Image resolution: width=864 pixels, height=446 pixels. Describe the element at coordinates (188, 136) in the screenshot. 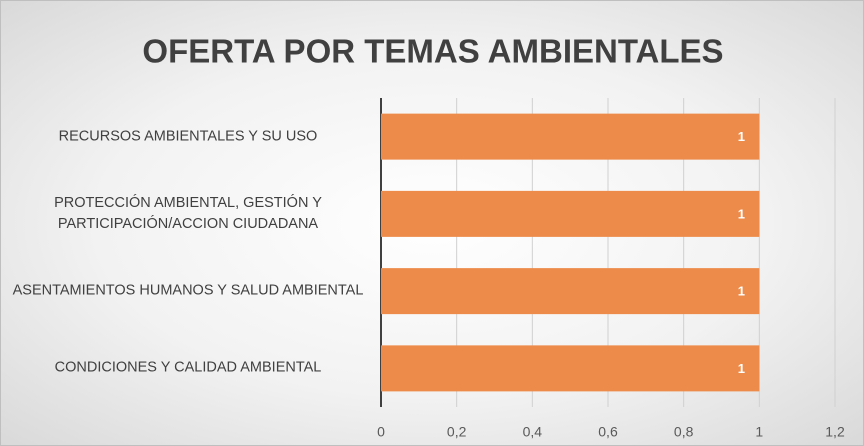

I see `y-tick-label: RECURSOS AMBIENTALES Y SU USO` at that location.